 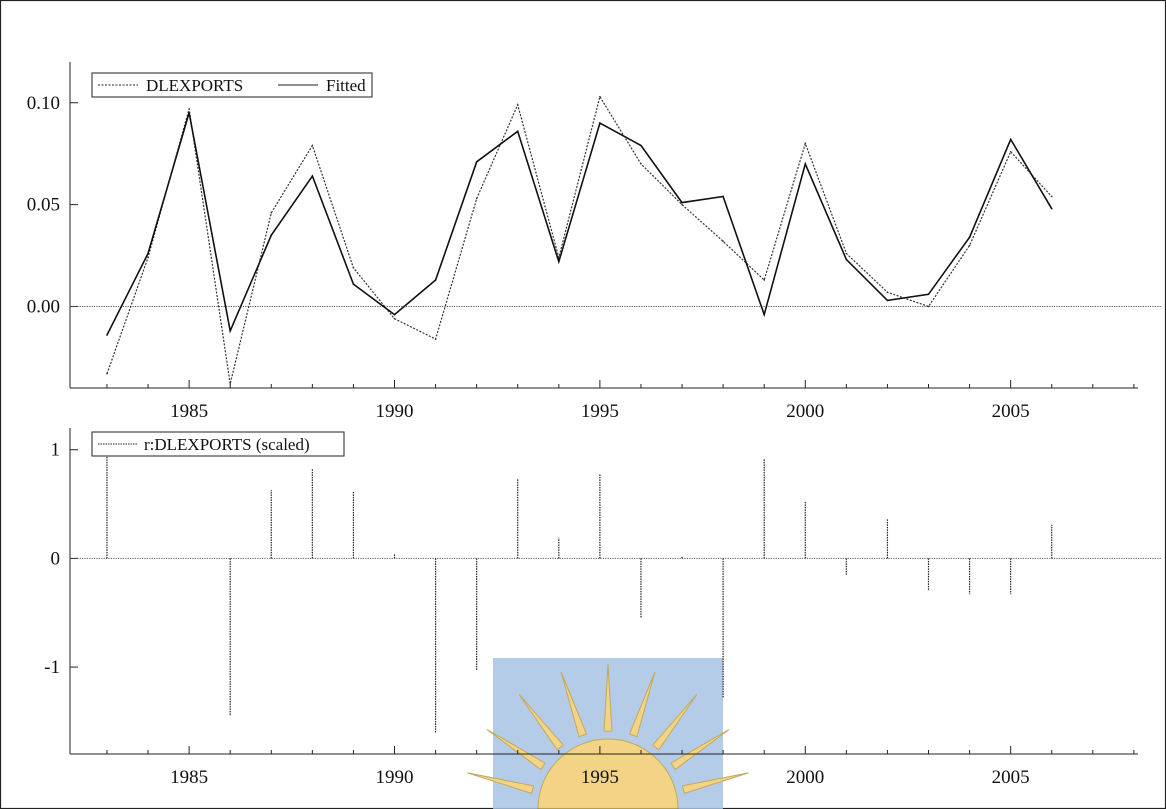 I want to click on university-seal-watermark, so click(x=608, y=733).